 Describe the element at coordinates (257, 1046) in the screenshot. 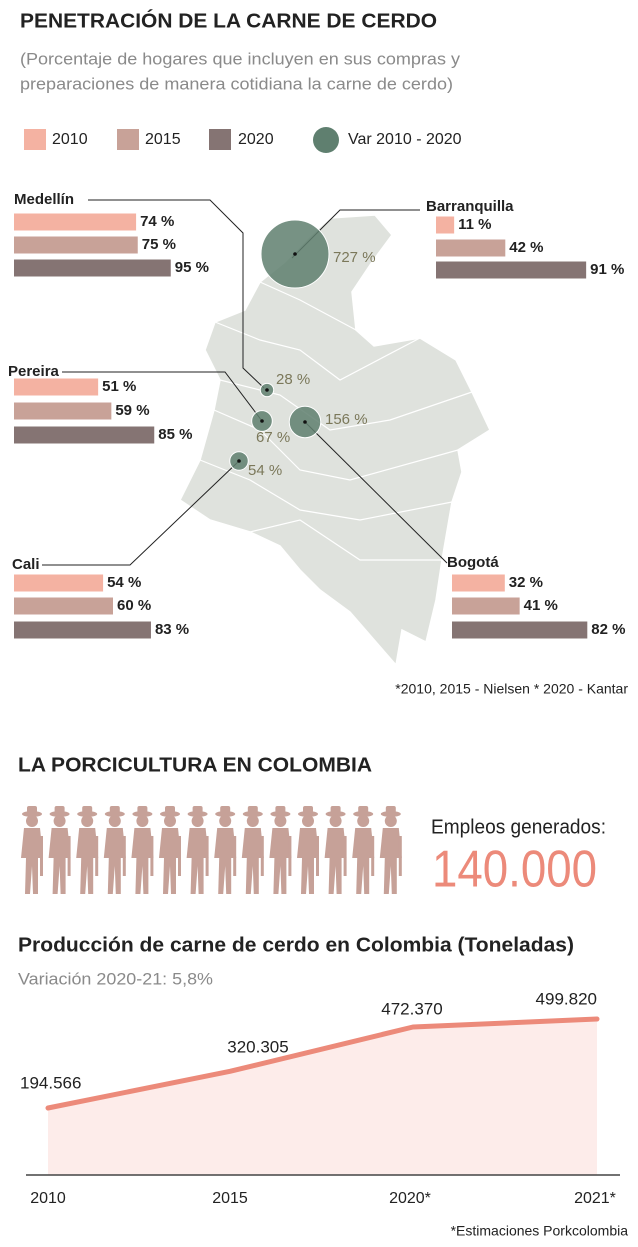

I see `value-label: 320.305` at that location.